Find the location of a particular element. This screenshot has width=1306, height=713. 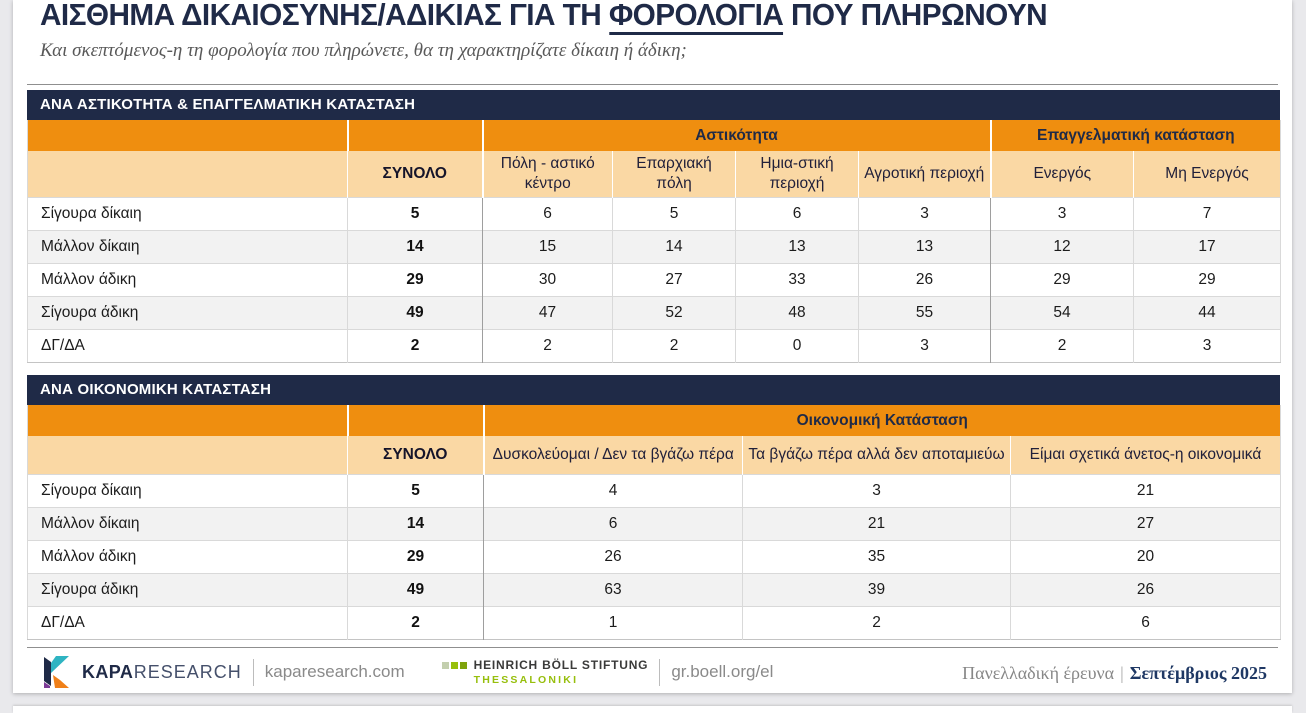

group-header-cell: Επαγγελματική κατάσταση is located at coordinates (1135, 135).